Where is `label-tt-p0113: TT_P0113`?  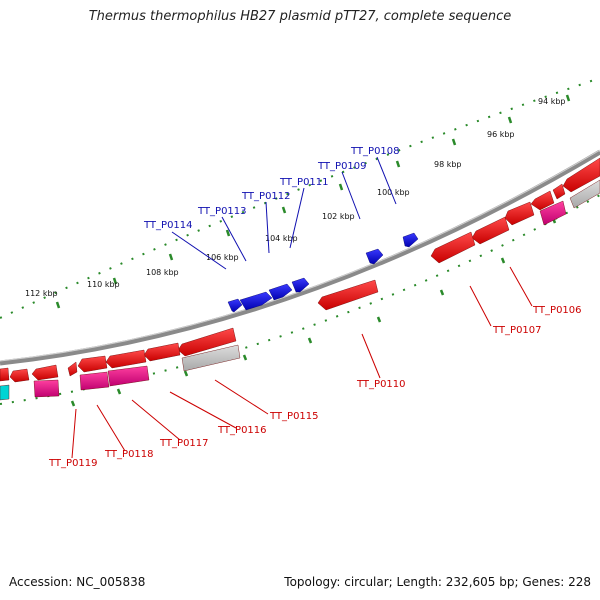
label-tt-p0113: TT_P0113 is located at coordinates (222, 211).